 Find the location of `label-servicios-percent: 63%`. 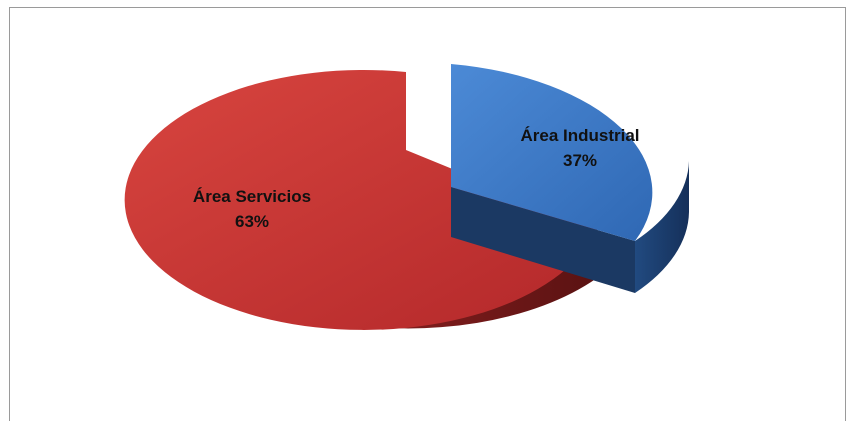

label-servicios-percent: 63% is located at coordinates (252, 221).